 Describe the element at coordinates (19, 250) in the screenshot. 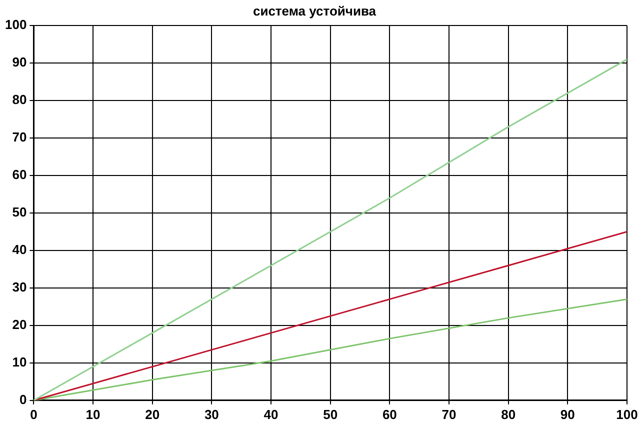

I see `y-tick-label: 40` at that location.